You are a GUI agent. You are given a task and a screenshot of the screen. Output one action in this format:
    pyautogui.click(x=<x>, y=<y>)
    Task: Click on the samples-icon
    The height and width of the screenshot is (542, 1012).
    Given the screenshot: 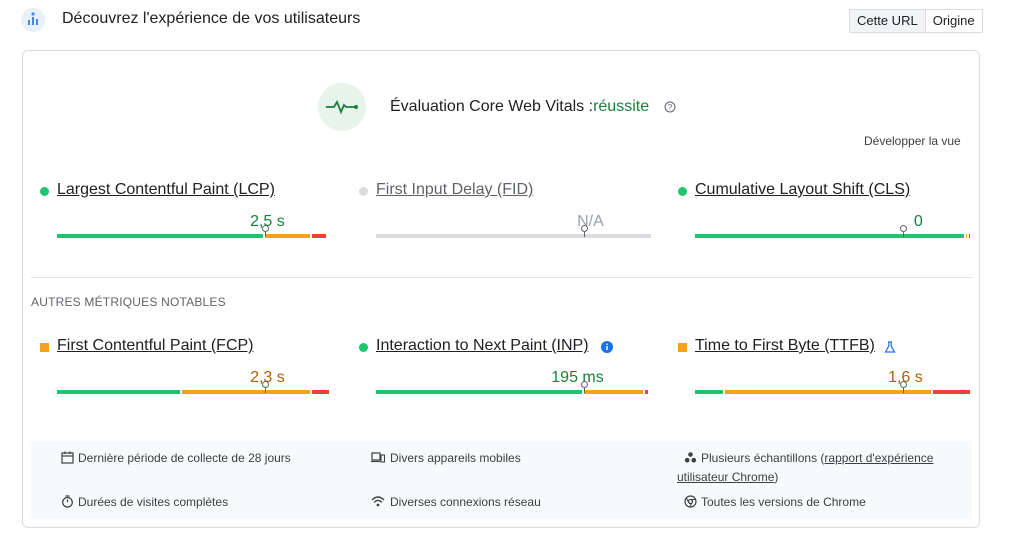 What is the action you would take?
    pyautogui.click(x=690, y=457)
    